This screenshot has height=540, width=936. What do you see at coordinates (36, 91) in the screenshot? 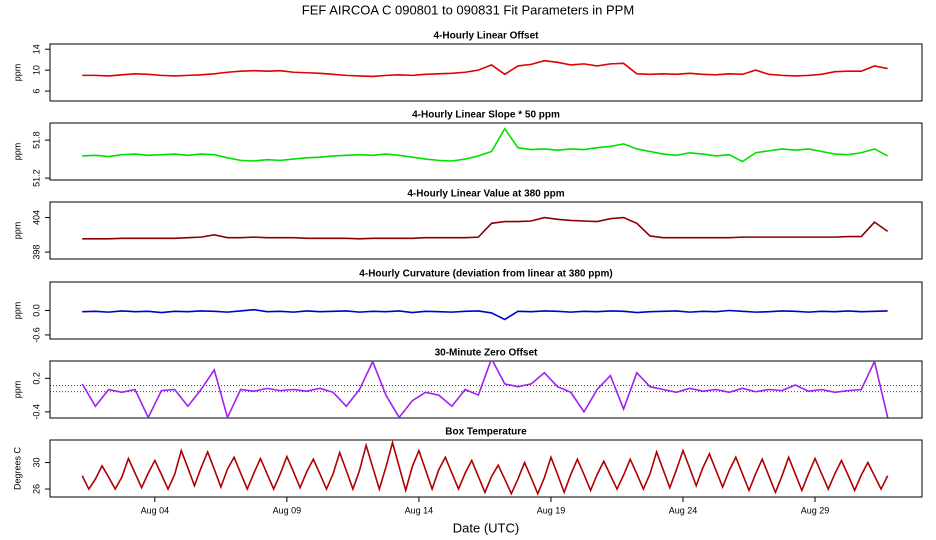
I see `y-tick-label: 6` at bounding box center [36, 91].